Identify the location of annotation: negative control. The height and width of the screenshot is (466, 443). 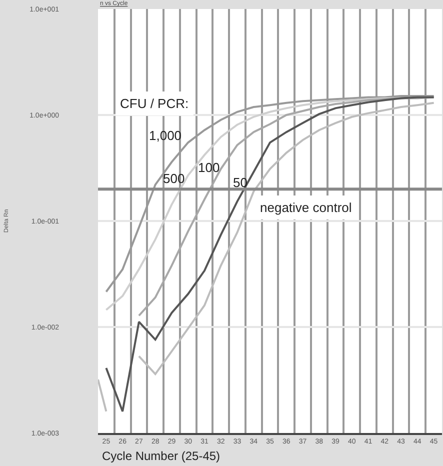
(306, 207).